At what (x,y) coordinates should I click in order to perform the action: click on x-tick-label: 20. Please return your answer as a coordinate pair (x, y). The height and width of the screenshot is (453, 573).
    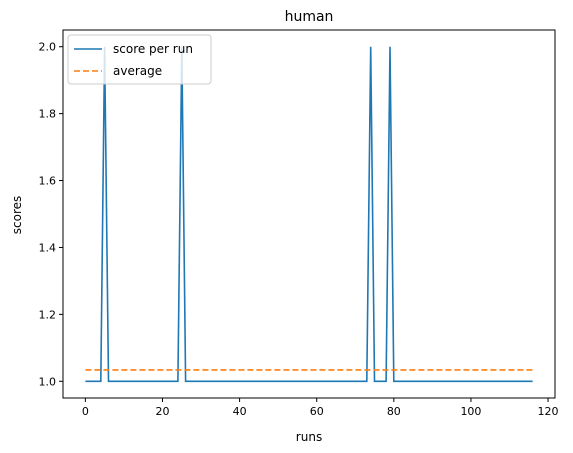
    Looking at the image, I should click on (162, 411).